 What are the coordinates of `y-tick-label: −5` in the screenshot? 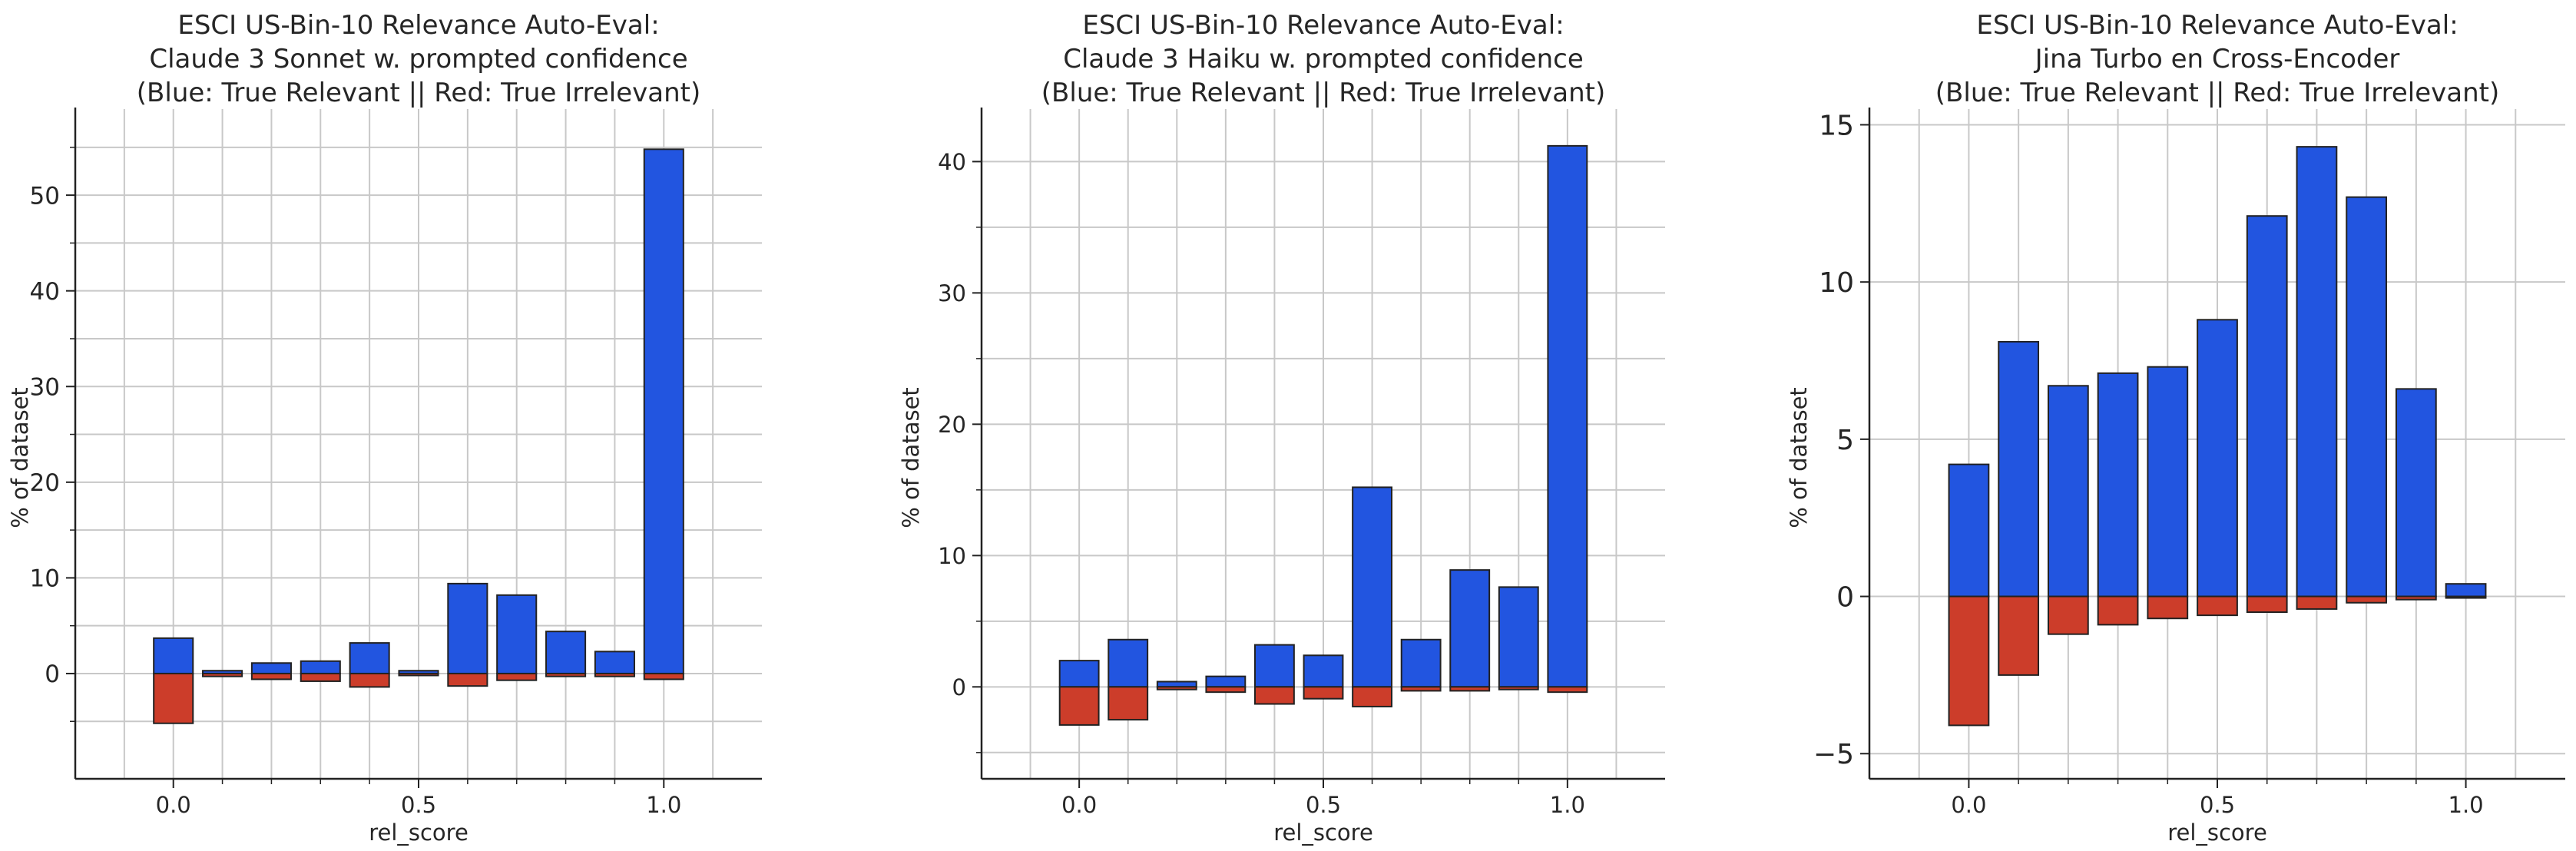 It's located at (1834, 755).